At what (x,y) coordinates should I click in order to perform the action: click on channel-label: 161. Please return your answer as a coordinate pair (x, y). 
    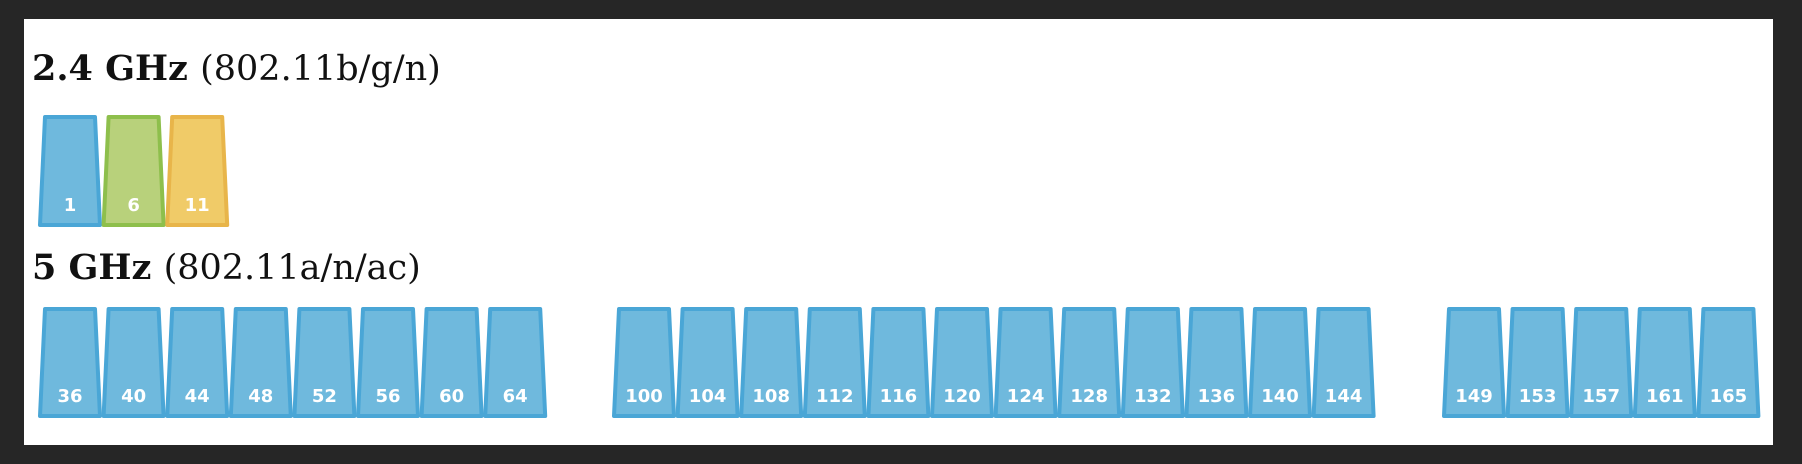
    Looking at the image, I should click on (1665, 396).